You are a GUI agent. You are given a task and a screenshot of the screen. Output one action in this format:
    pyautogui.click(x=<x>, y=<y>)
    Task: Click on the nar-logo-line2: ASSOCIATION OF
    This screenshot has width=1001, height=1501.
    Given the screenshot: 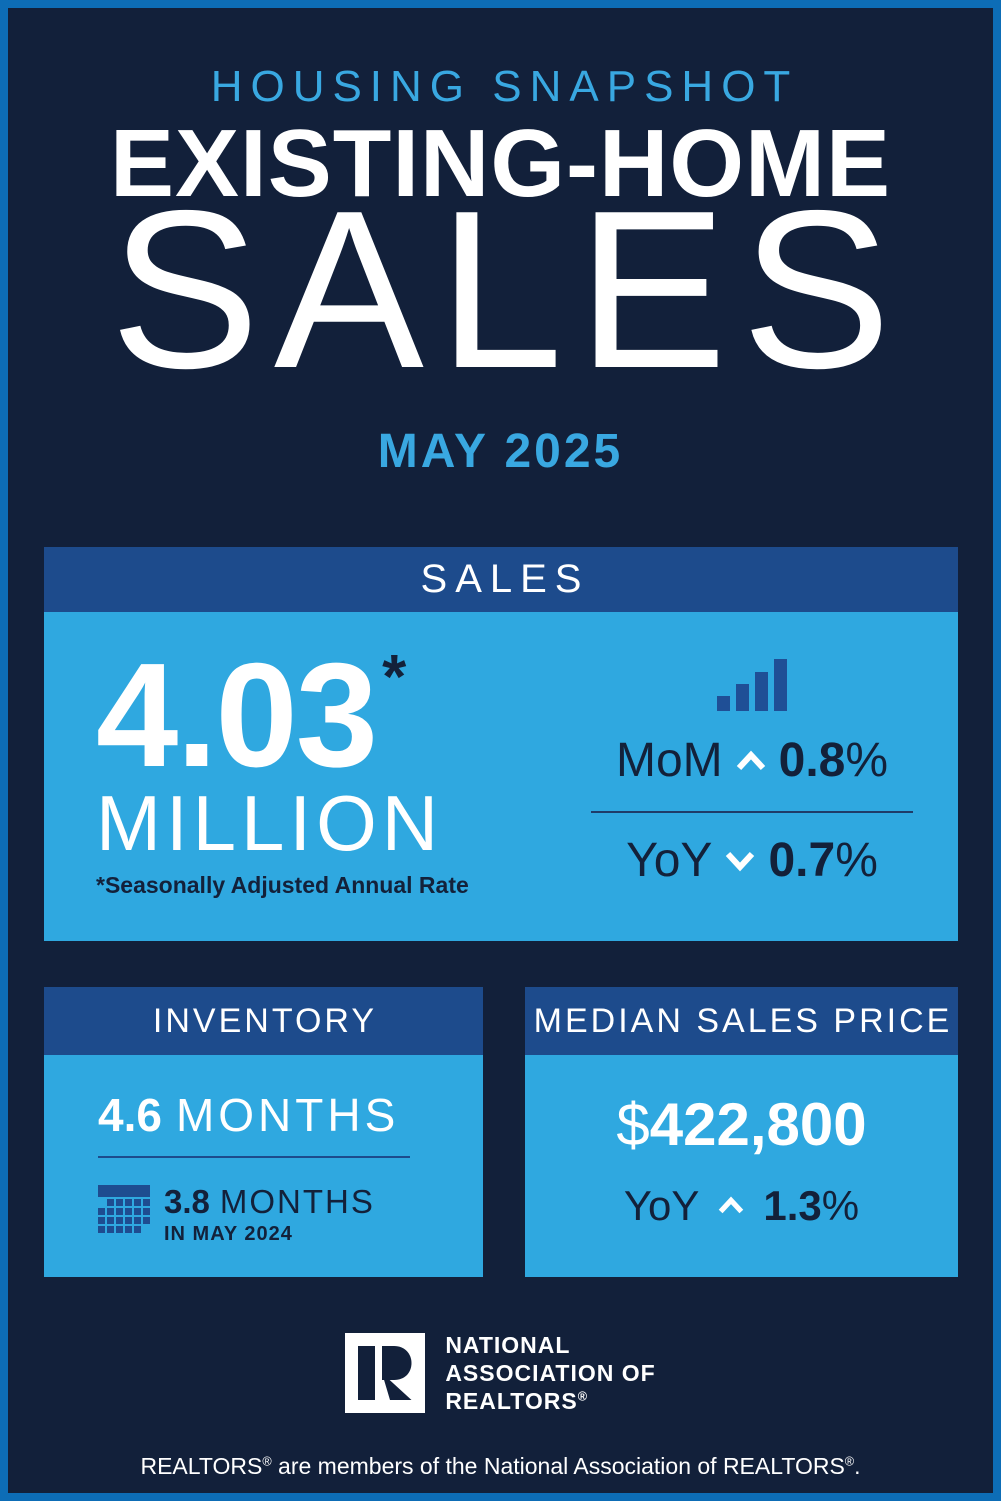 What is the action you would take?
    pyautogui.click(x=550, y=1372)
    